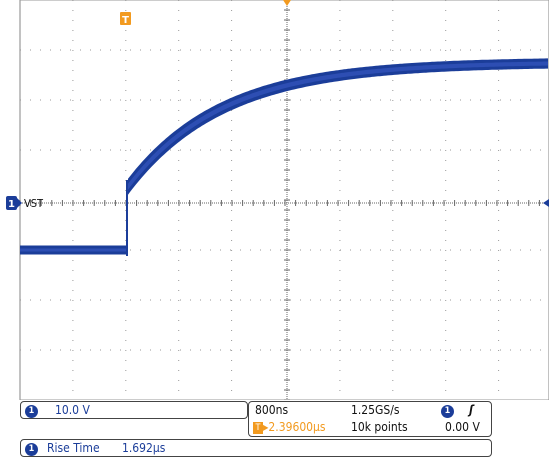 The image size is (549, 460). I want to click on trigger-position-readout: T ▸2.39600µs, so click(289, 427).